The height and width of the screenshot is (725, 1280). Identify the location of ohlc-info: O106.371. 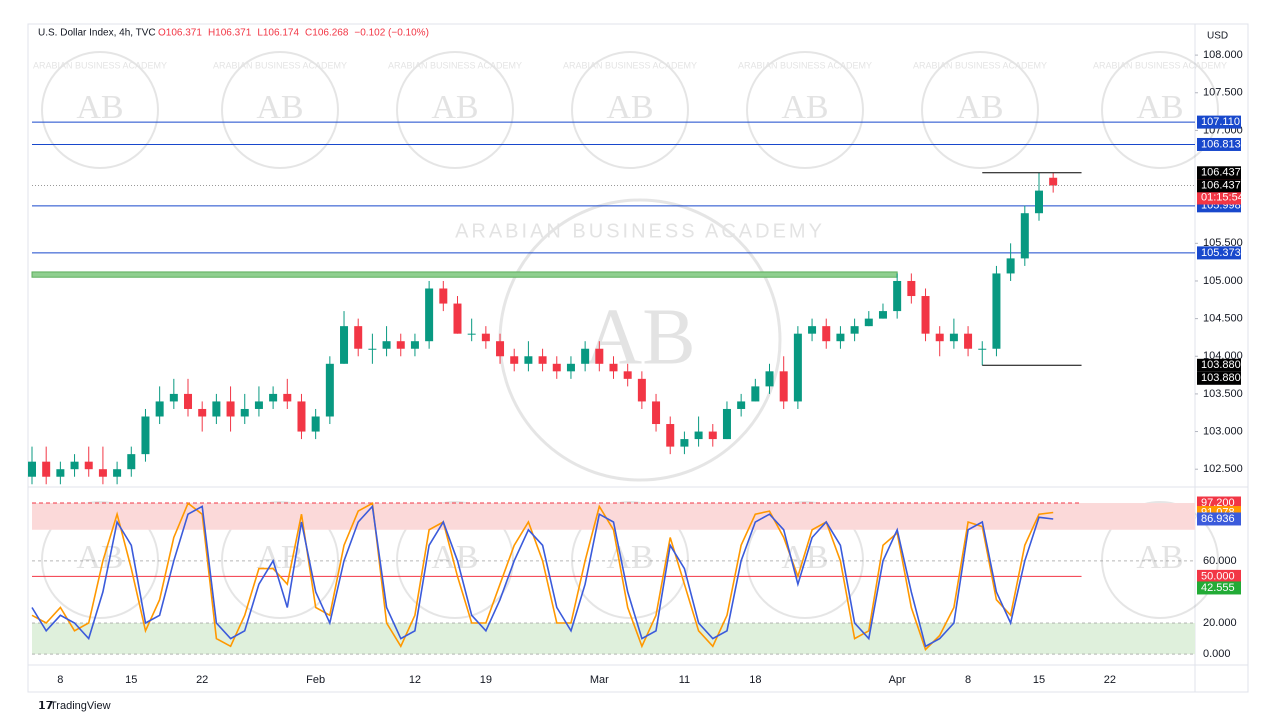
(180, 33).